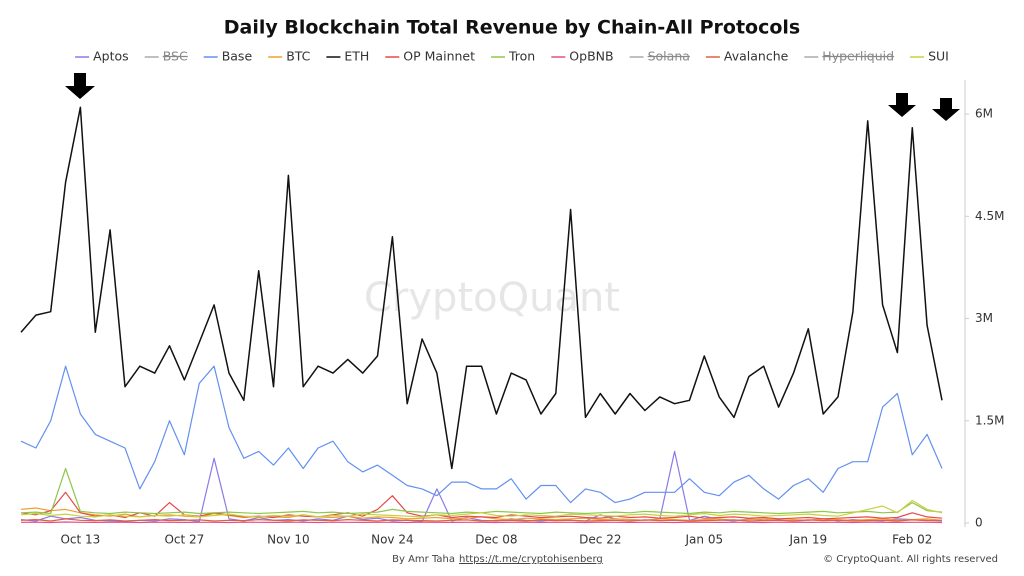 This screenshot has width=1024, height=576. What do you see at coordinates (984, 114) in the screenshot?
I see `y-tick-label: 6M` at bounding box center [984, 114].